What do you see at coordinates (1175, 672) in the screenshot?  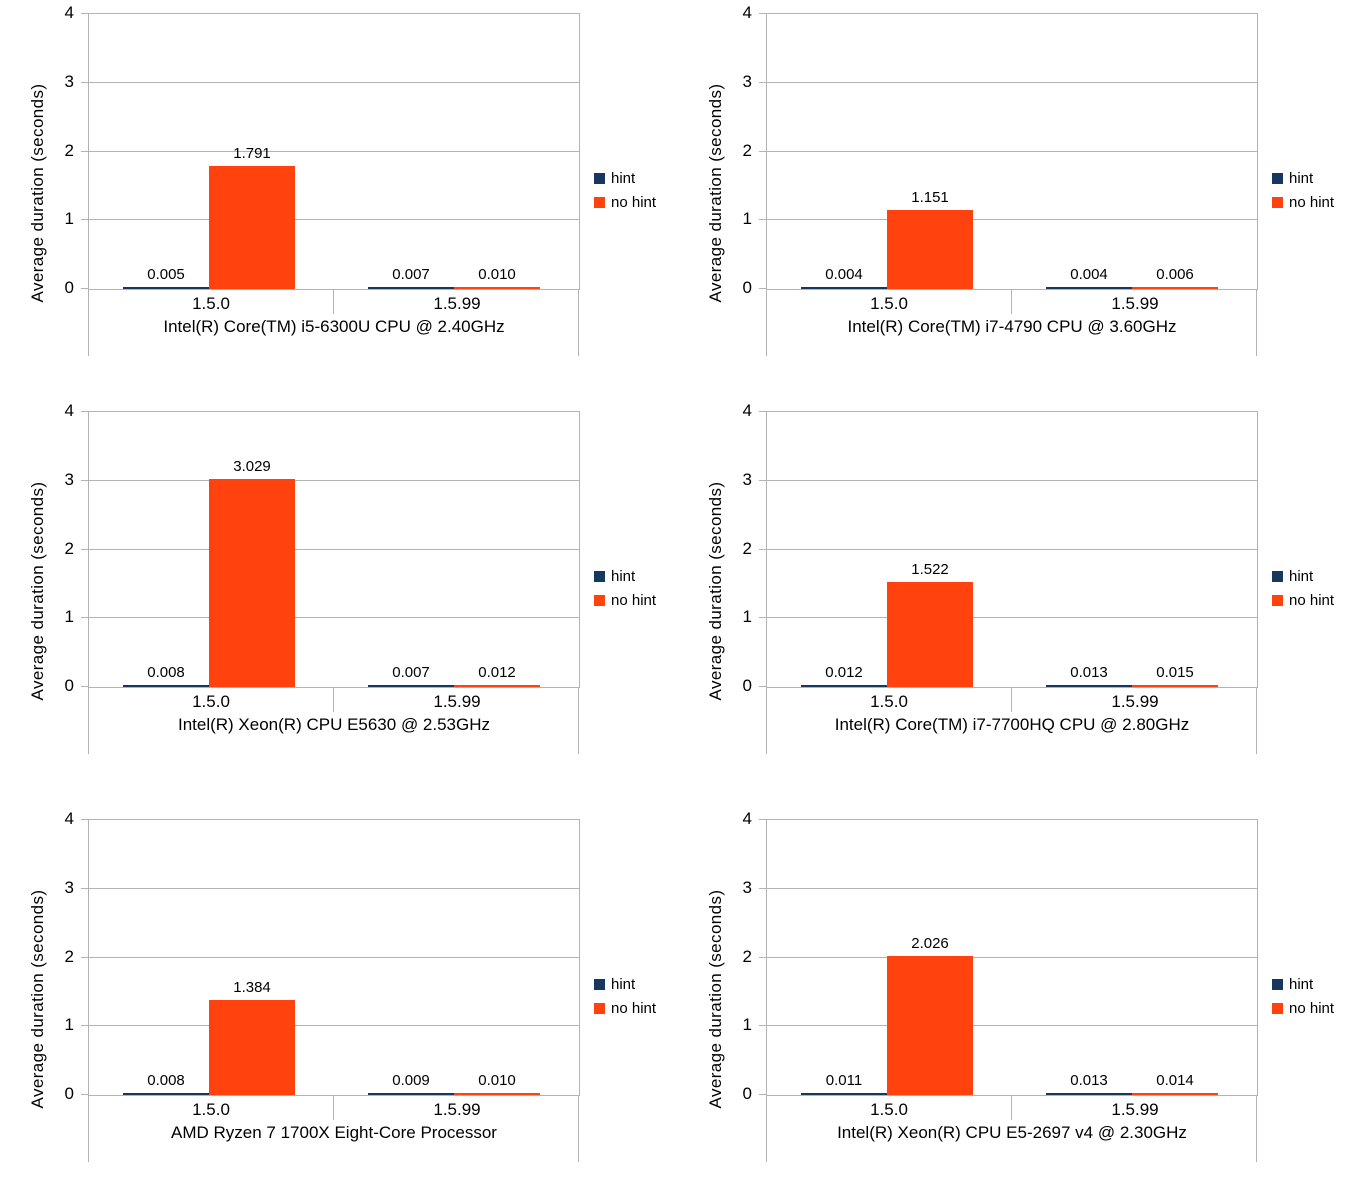 I see `value-label: 0.015` at bounding box center [1175, 672].